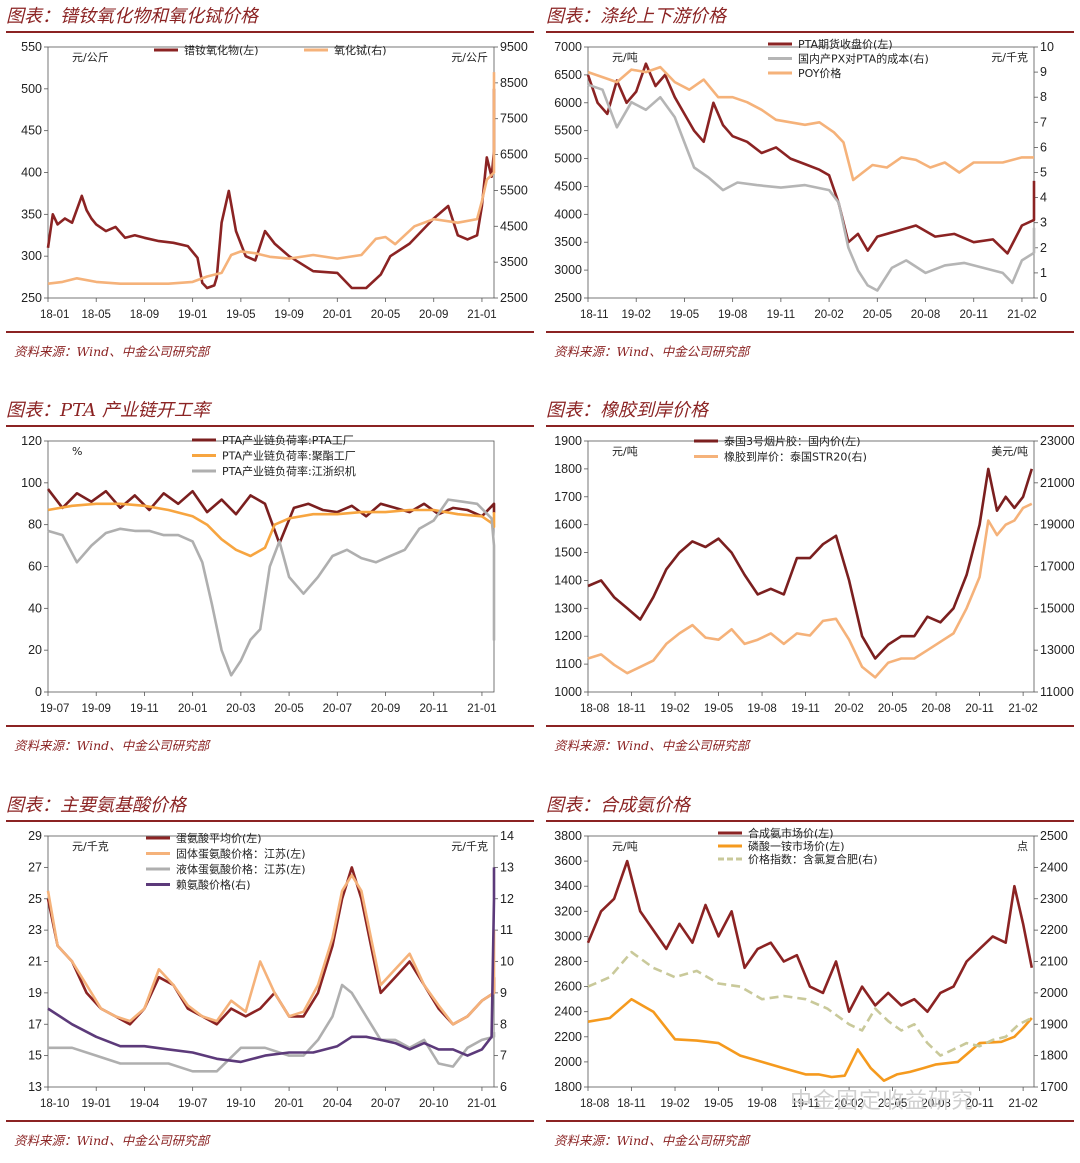 The height and width of the screenshot is (1163, 1080). What do you see at coordinates (240, 1104) in the screenshot?
I see `x-tick-label: 19-10` at bounding box center [240, 1104].